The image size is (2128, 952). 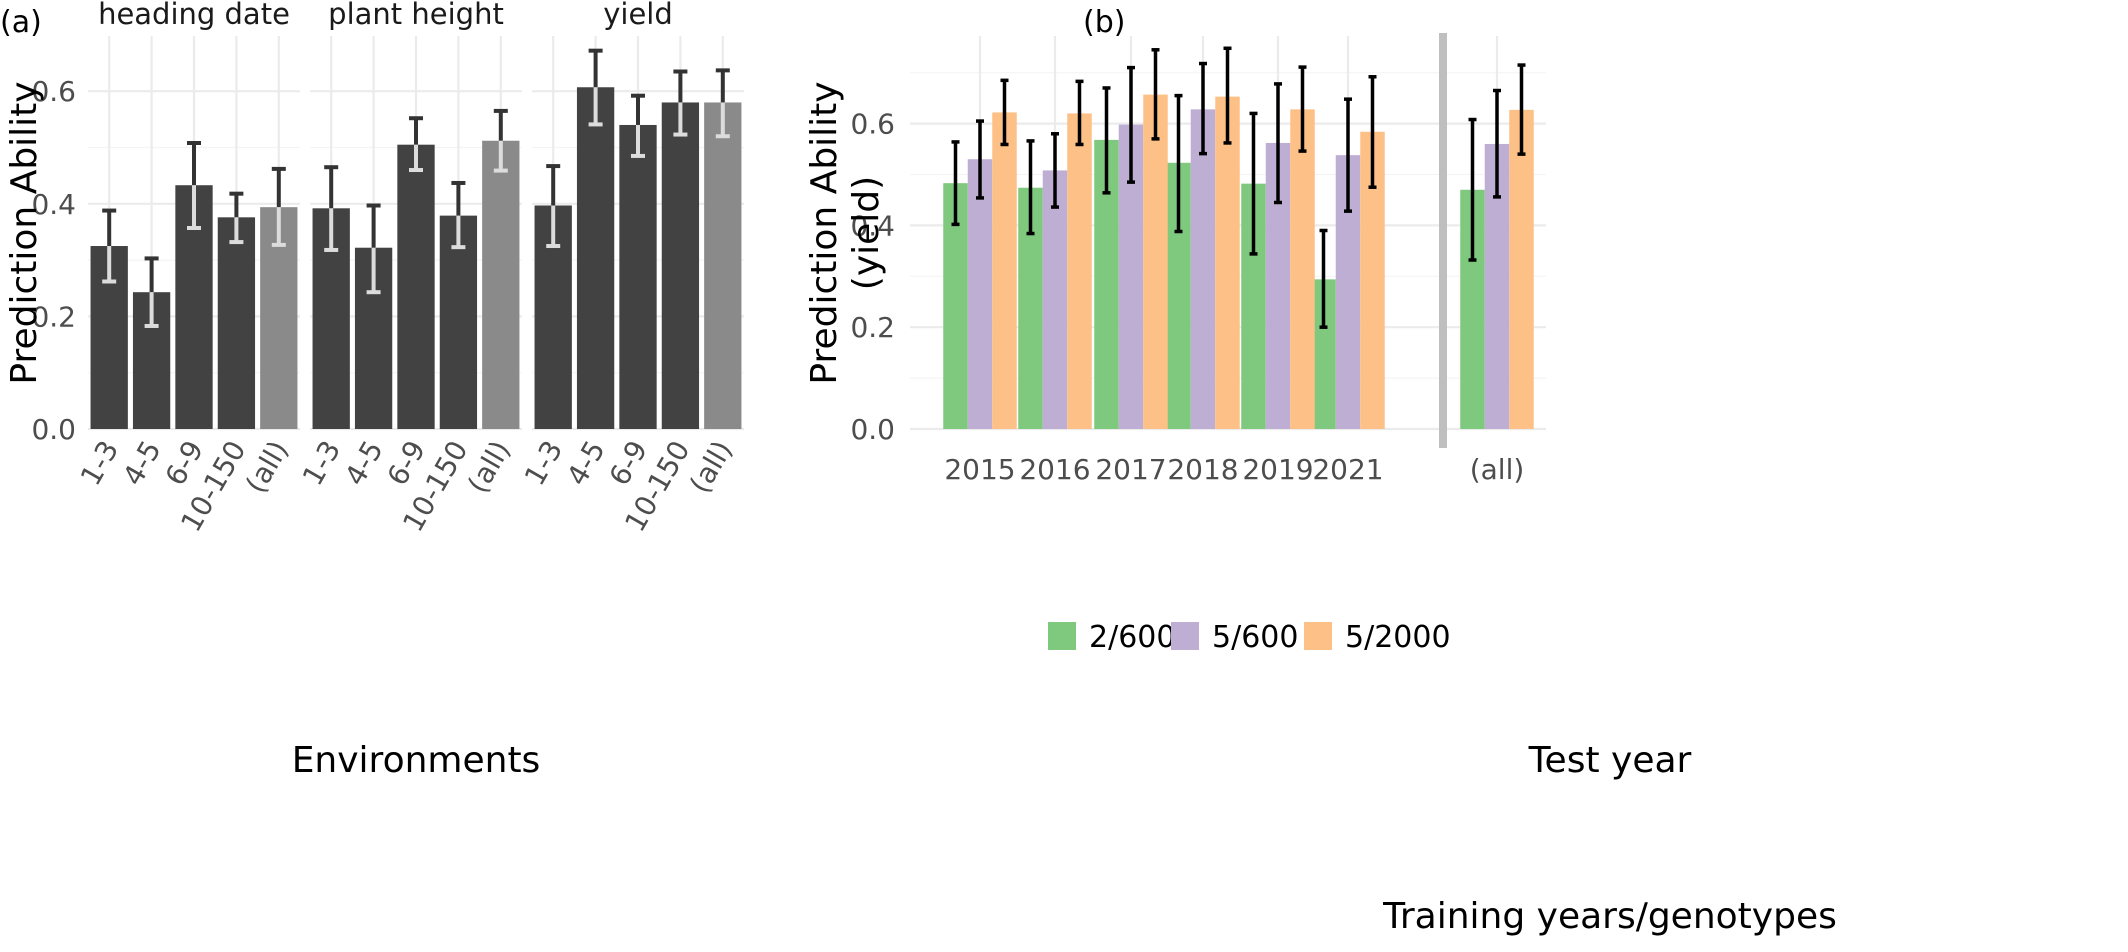 What do you see at coordinates (1398, 637) in the screenshot?
I see `legend-label: 5/2000` at bounding box center [1398, 637].